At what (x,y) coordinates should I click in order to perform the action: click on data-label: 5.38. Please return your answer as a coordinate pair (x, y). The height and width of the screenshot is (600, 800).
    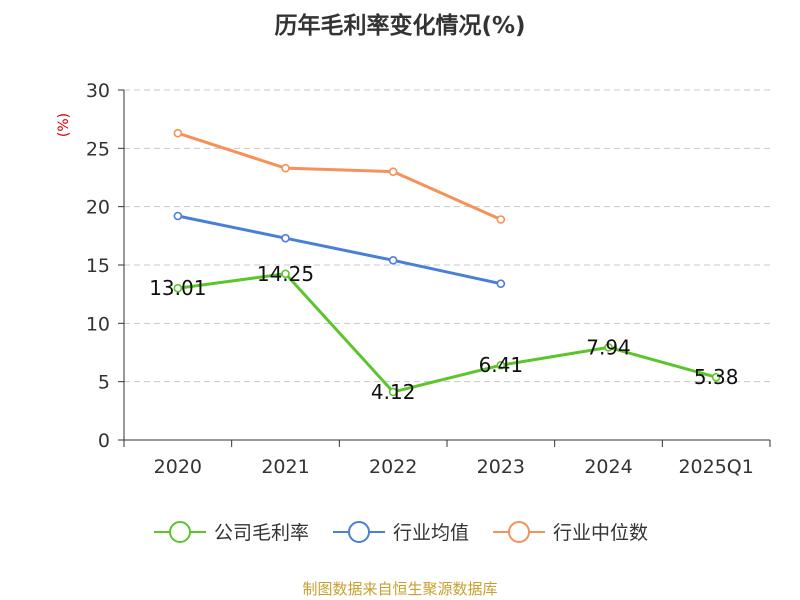
    Looking at the image, I should click on (716, 377).